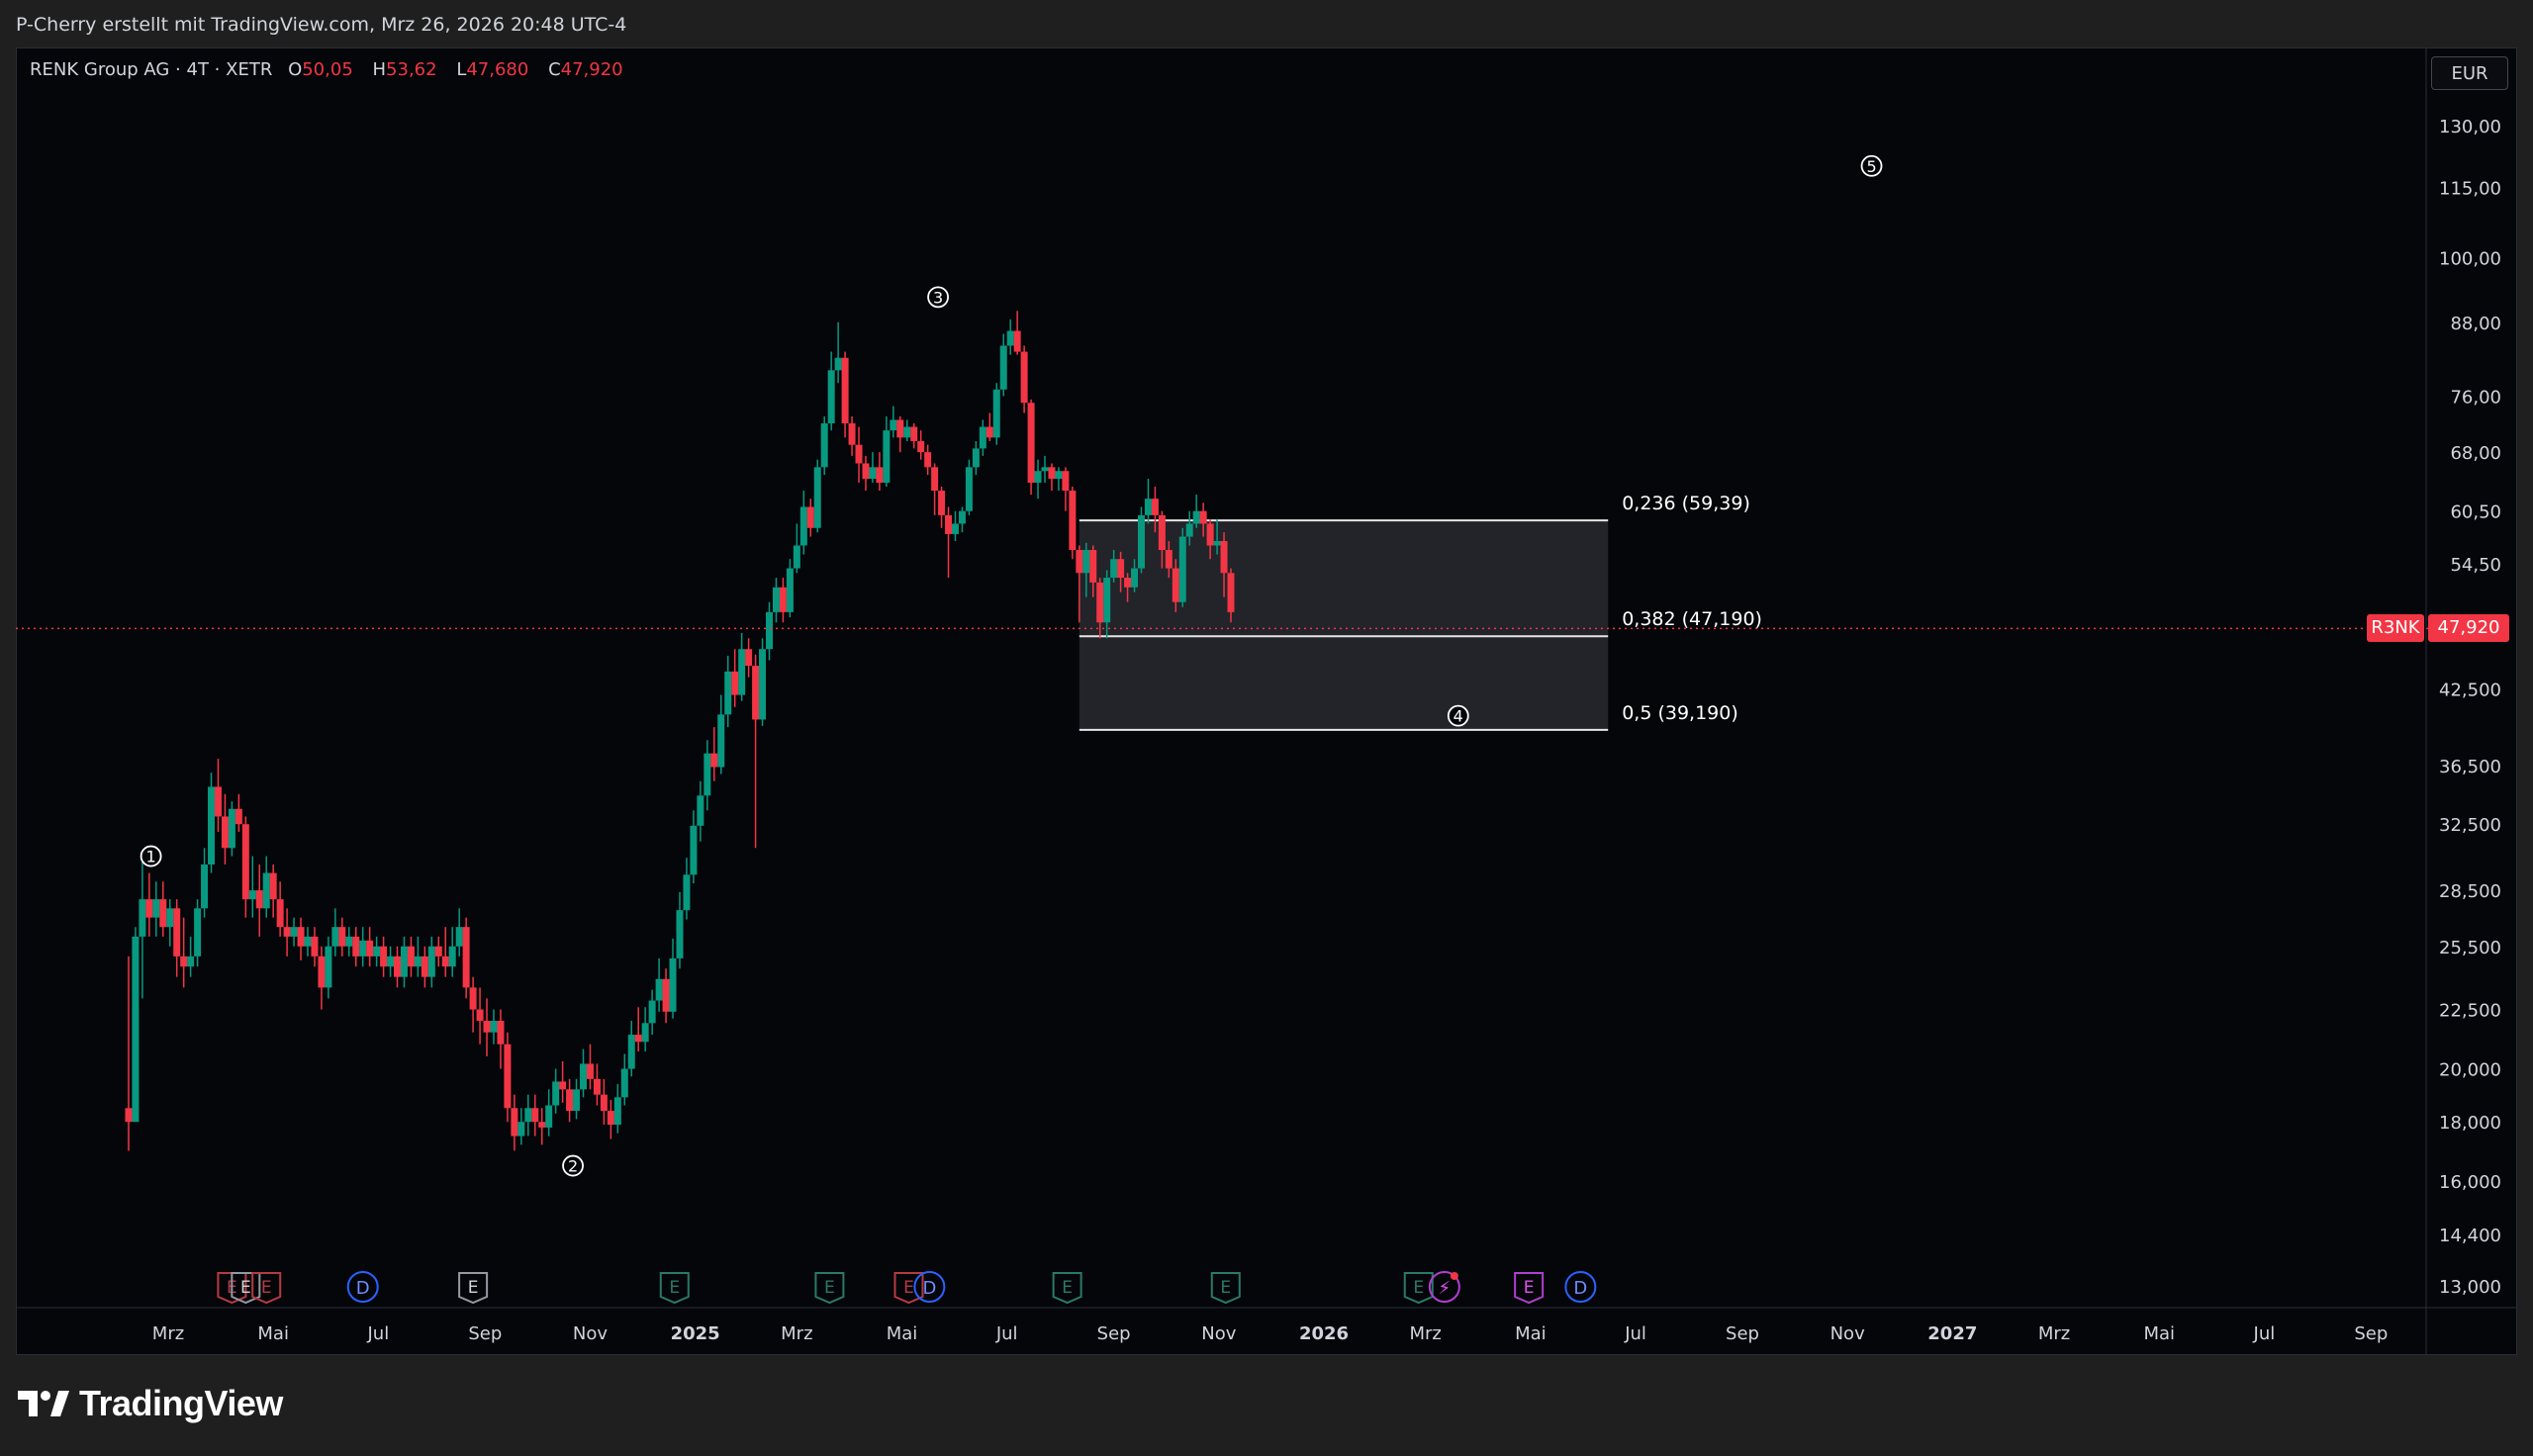 The height and width of the screenshot is (1456, 2533). What do you see at coordinates (1458, 715) in the screenshot?
I see `wave-label-4: 4` at bounding box center [1458, 715].